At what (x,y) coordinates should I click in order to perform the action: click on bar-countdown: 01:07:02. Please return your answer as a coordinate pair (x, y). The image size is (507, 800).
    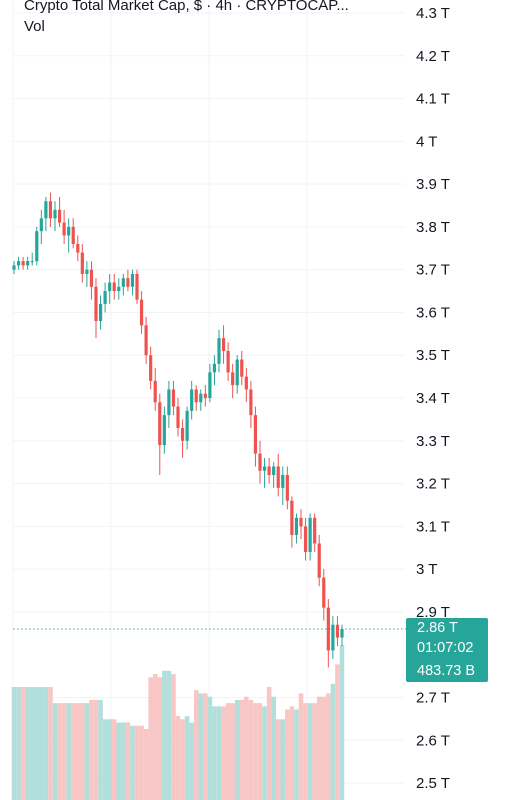
    Looking at the image, I should click on (445, 648).